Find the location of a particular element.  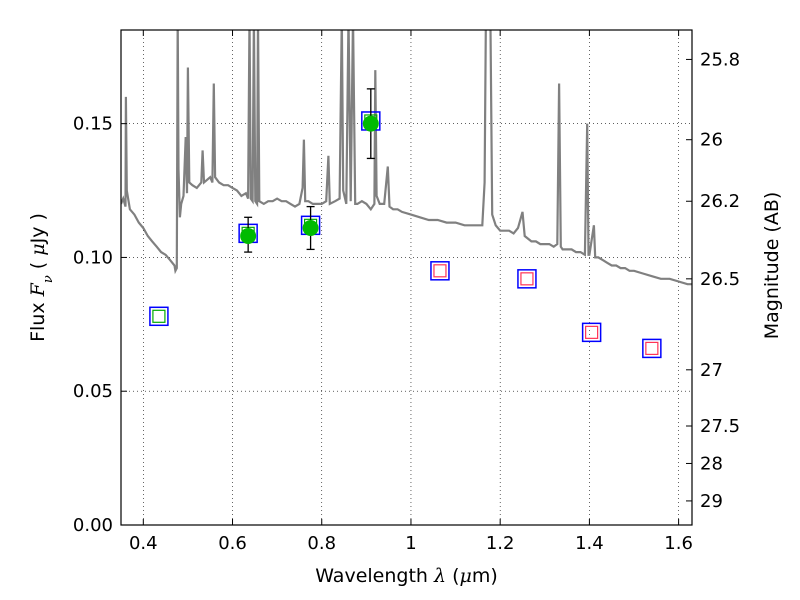

right-tick-label: 26.5 is located at coordinates (720, 279).